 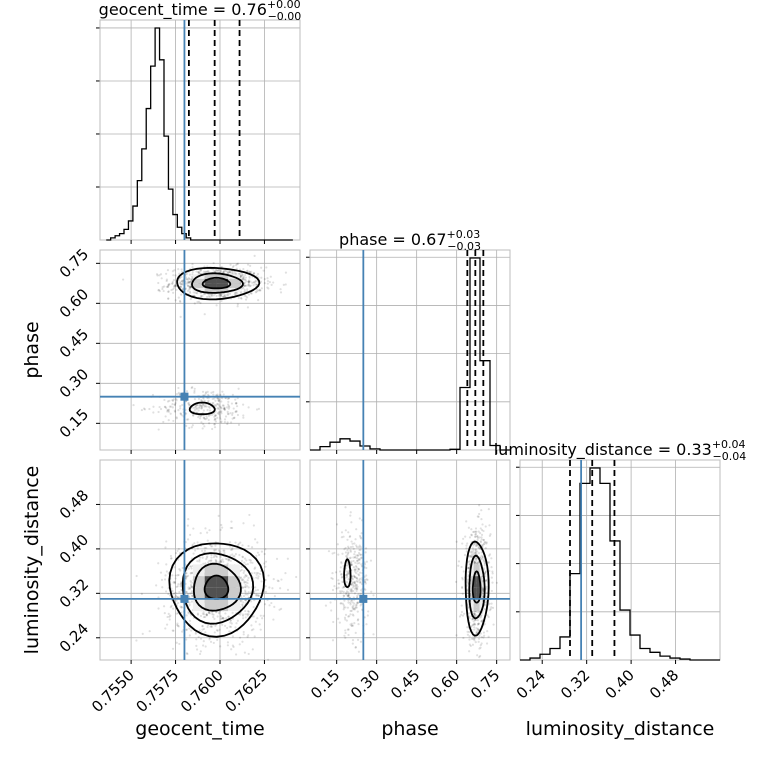 I want to click on axis-label-luminosity_distance: luminosity_distance, so click(x=620, y=729).